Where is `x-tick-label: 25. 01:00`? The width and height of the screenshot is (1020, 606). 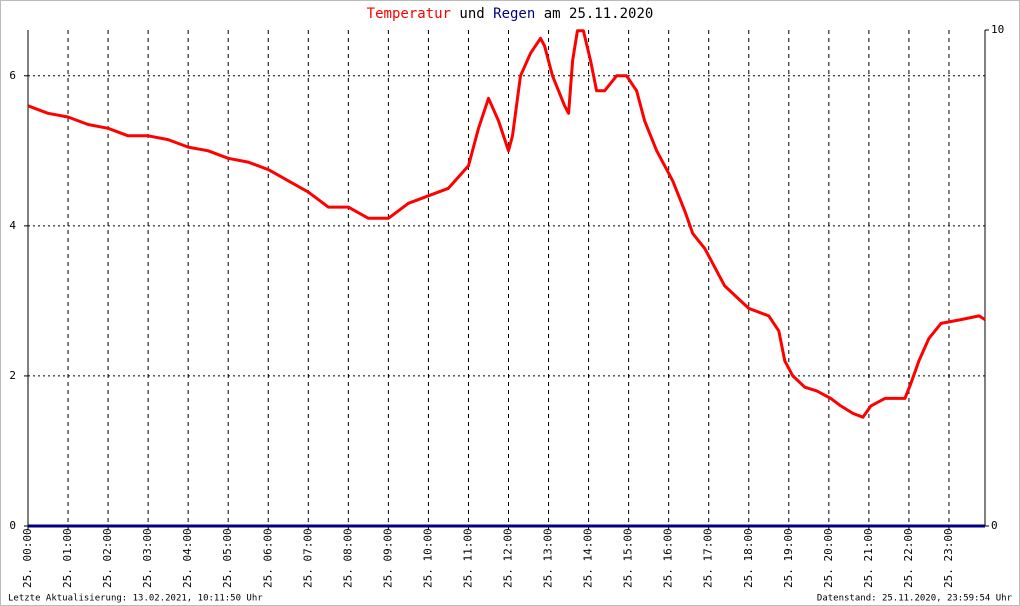 x-tick-label: 25. 01:00 is located at coordinates (67, 558).